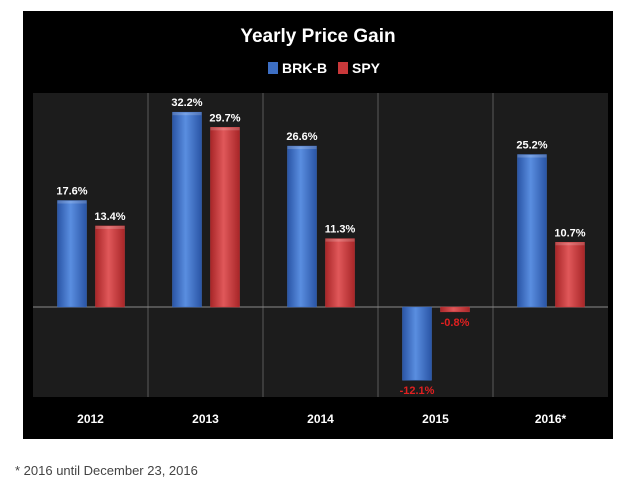  I want to click on x-tick-label-2013: 2013, so click(205, 419).